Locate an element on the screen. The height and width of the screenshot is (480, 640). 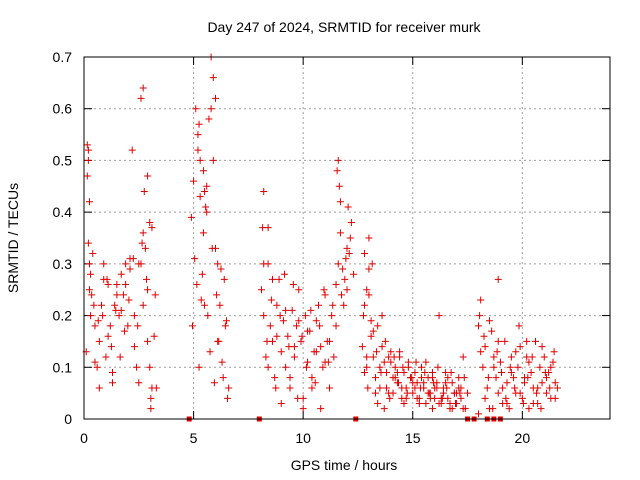
y-tick-label: 0.2 is located at coordinates (63, 316).